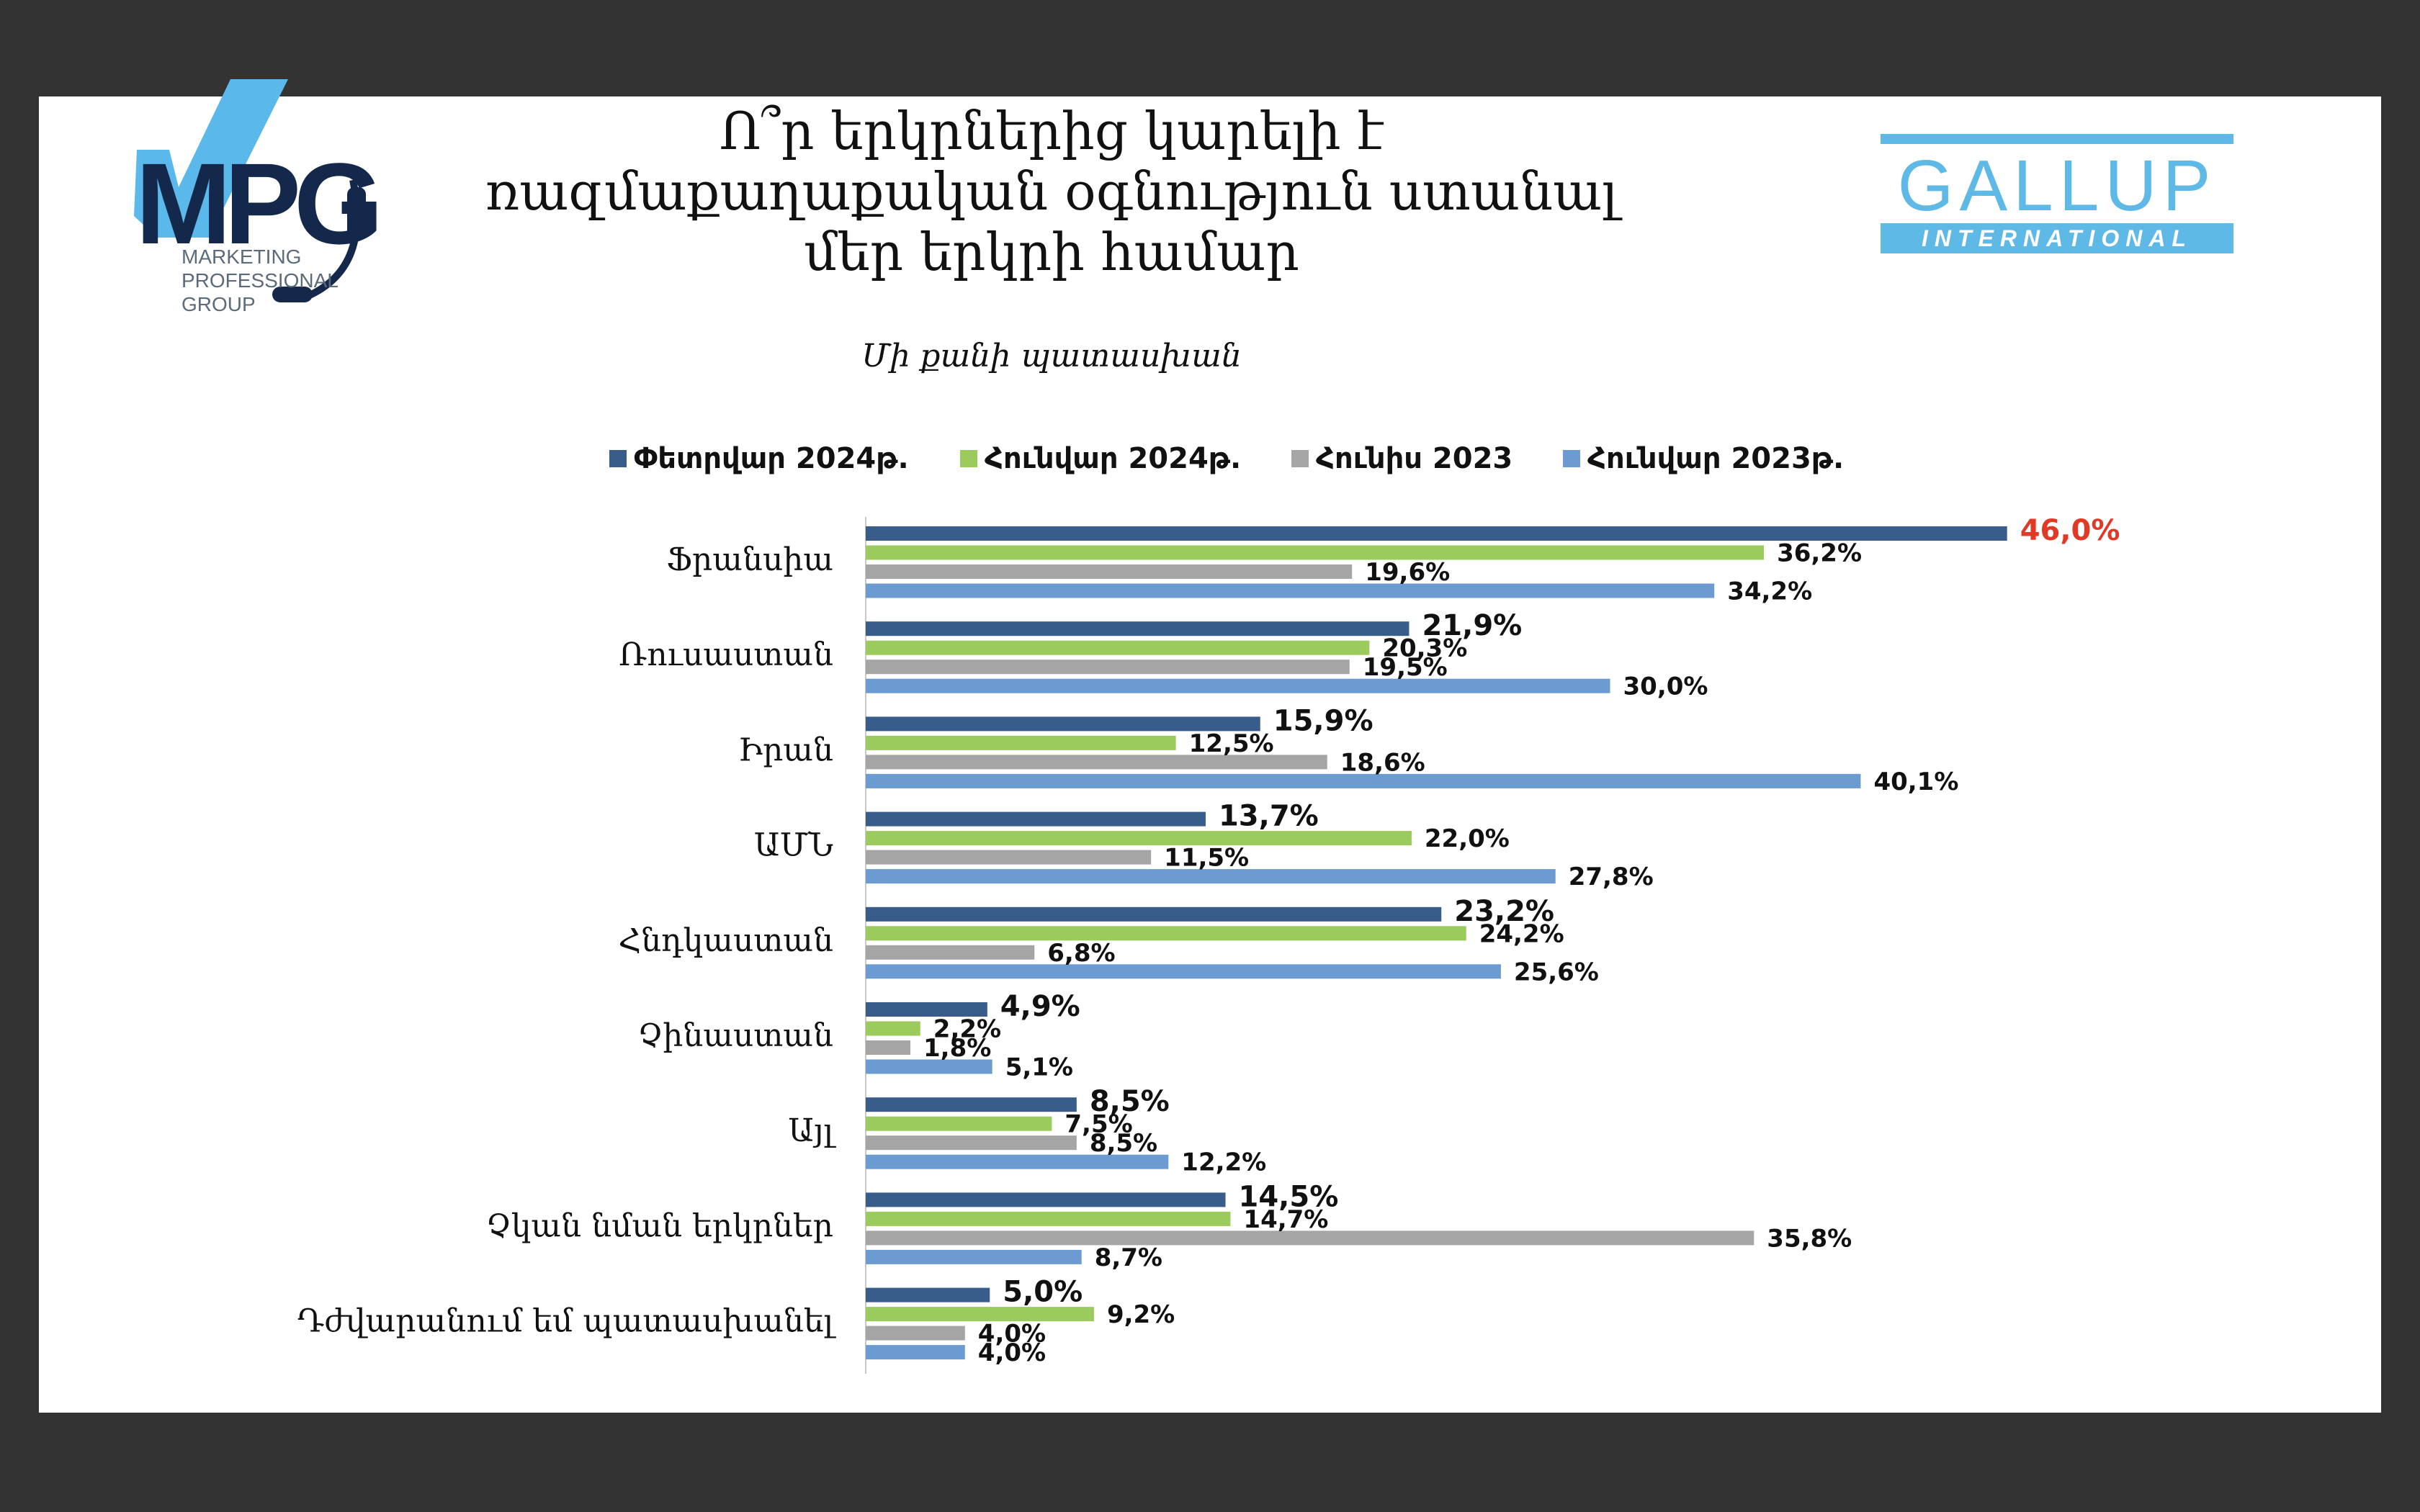  Describe the element at coordinates (1809, 1238) in the screenshot. I see `value-label: 35,8%` at that location.